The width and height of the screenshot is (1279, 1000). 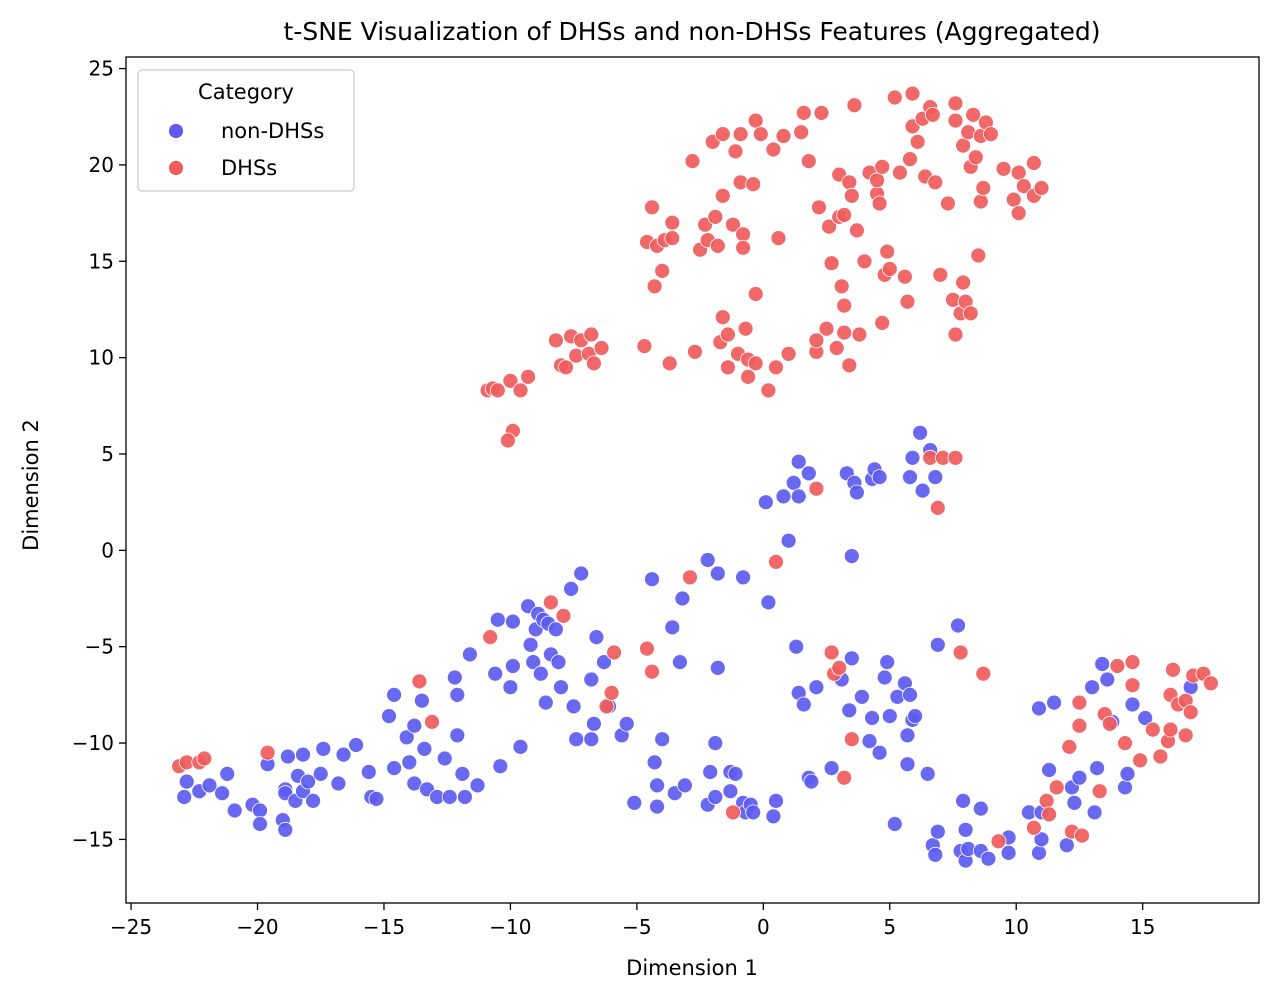 I want to click on legend: Category non-DHSs DHSs, so click(x=246, y=130).